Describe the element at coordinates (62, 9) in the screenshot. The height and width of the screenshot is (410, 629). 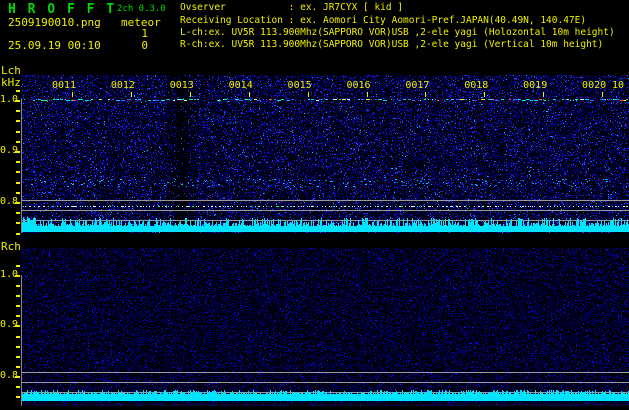
I see `app-title: H R O F F T` at that location.